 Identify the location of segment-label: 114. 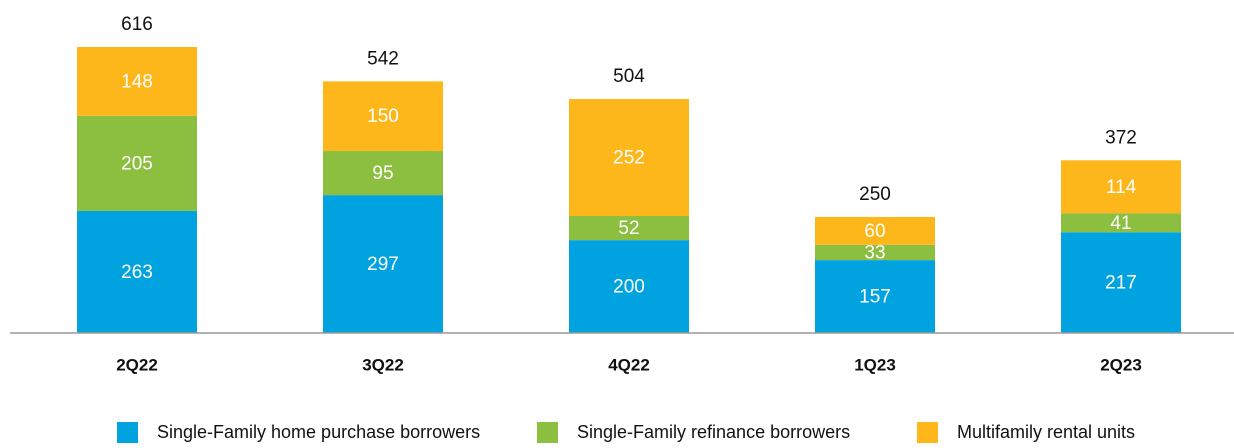
(1121, 187).